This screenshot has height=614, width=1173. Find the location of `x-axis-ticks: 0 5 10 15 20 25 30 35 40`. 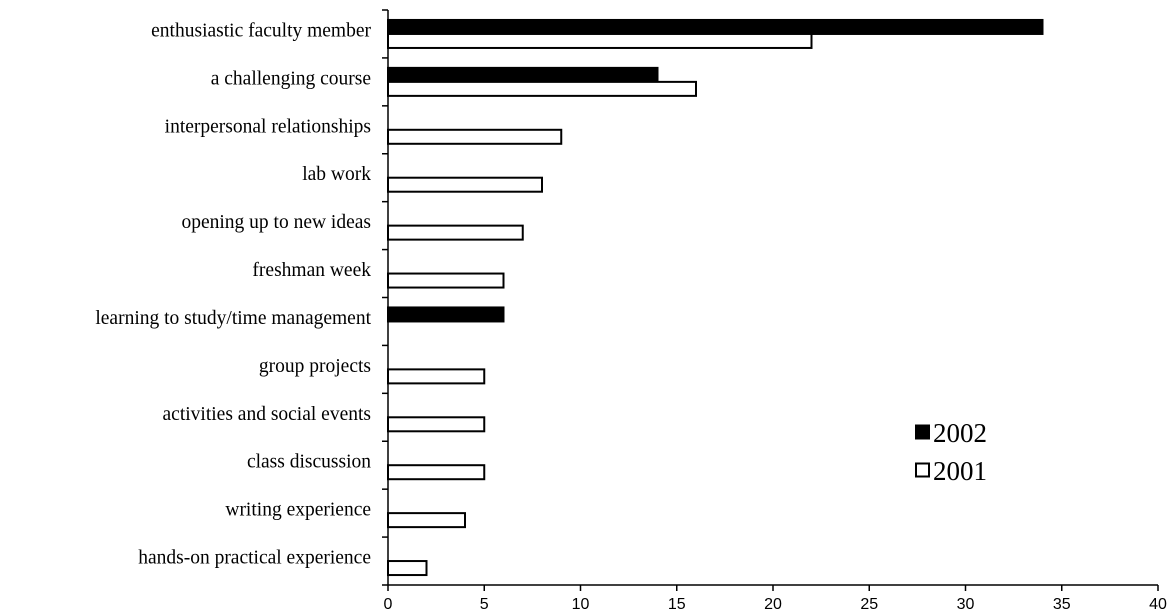

x-axis-ticks: 0 5 10 15 20 25 30 35 40 is located at coordinates (775, 599).